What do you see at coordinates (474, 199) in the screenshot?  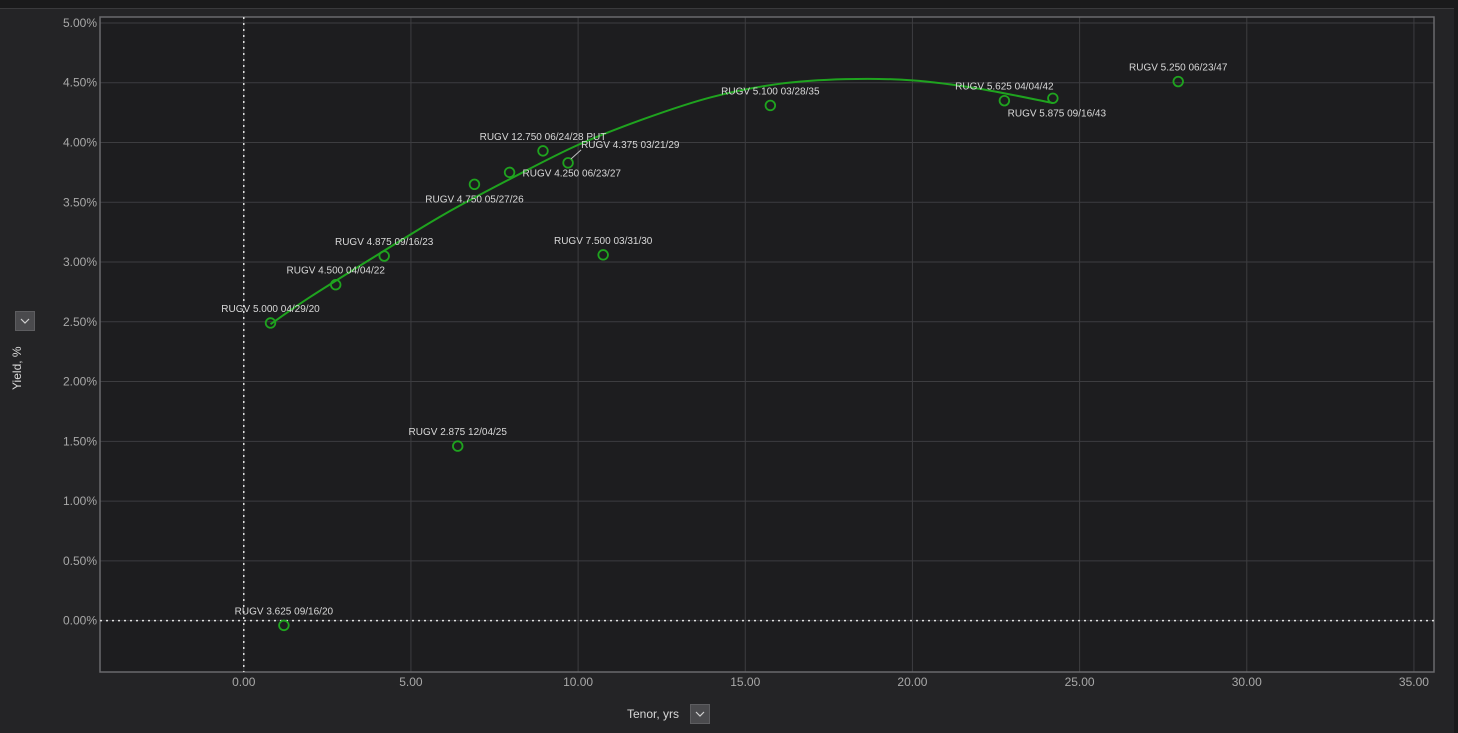 I see `point-label: RUGV 4.750 05/27/26` at bounding box center [474, 199].